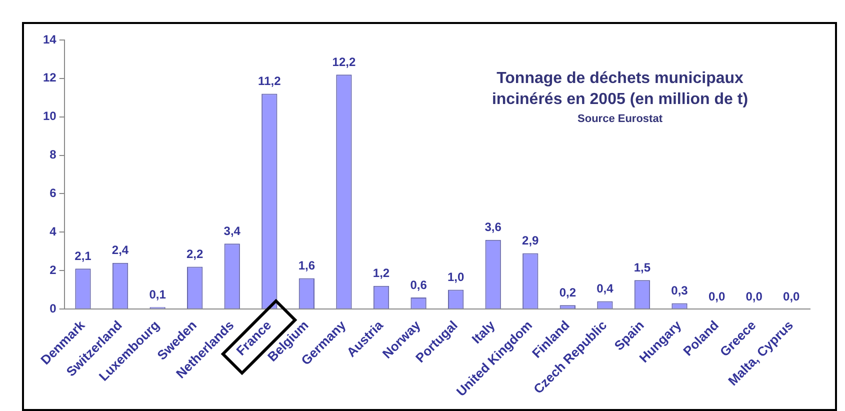 Image resolution: width=845 pixels, height=411 pixels. I want to click on data-label: 1,2, so click(381, 273).